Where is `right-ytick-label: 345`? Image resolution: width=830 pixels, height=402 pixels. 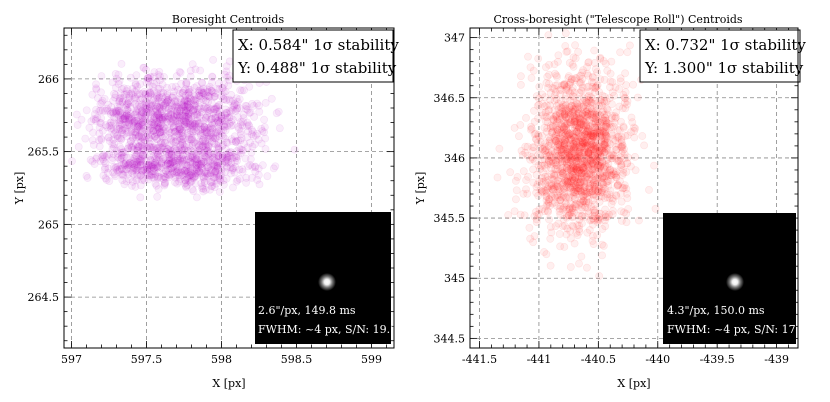 right-ytick-label: 345 is located at coordinates (454, 278).